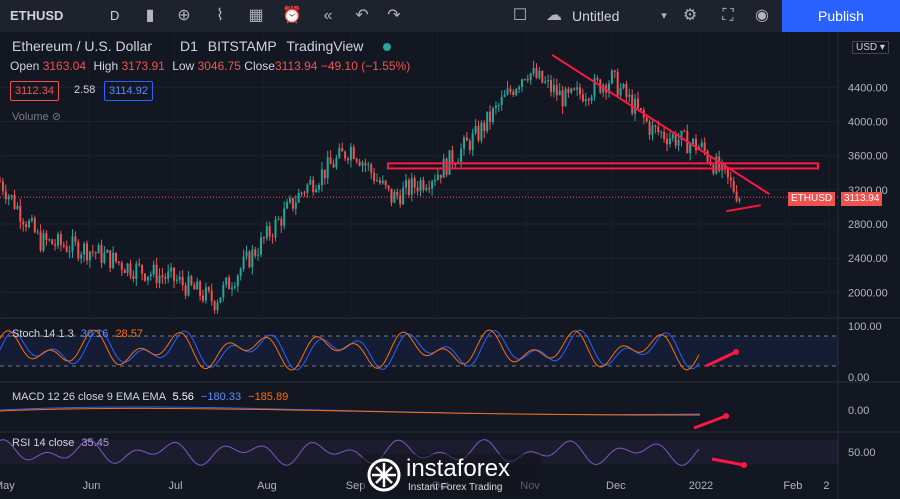 Image resolution: width=900 pixels, height=499 pixels. What do you see at coordinates (175, 486) in the screenshot?
I see `x-tick-label-2: Jul` at bounding box center [175, 486].